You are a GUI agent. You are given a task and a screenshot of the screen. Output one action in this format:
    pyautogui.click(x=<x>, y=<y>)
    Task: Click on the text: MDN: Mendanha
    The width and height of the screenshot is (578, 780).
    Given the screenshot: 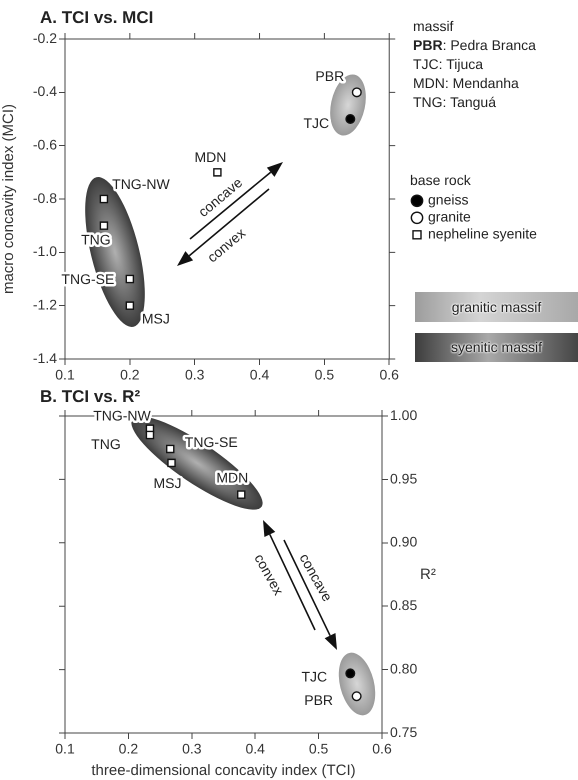 What is the action you would take?
    pyautogui.click(x=466, y=83)
    